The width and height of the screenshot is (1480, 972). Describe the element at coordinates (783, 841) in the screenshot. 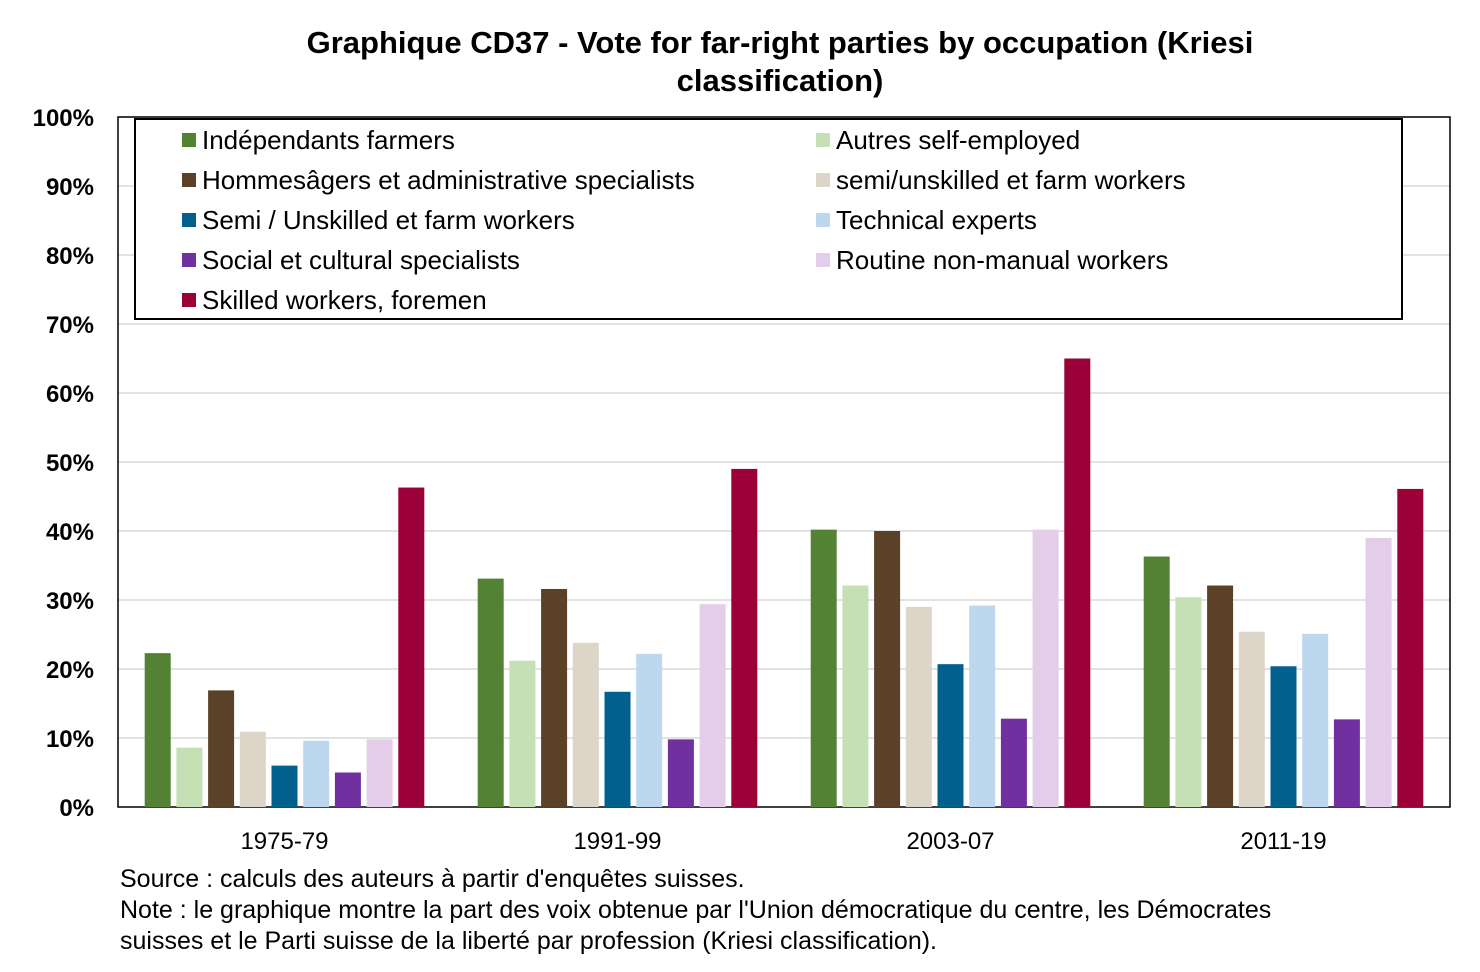

I see `x-axis: 1975-79 1991-99 2003-07 2011-19` at that location.